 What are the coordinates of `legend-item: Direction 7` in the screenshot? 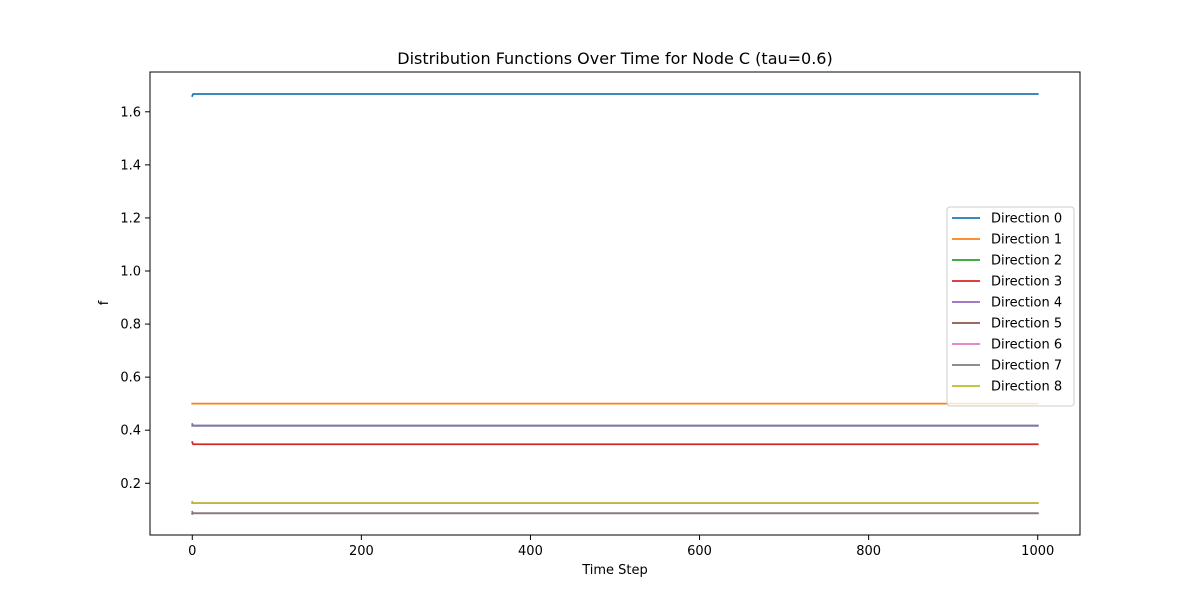 It's located at (1007, 366).